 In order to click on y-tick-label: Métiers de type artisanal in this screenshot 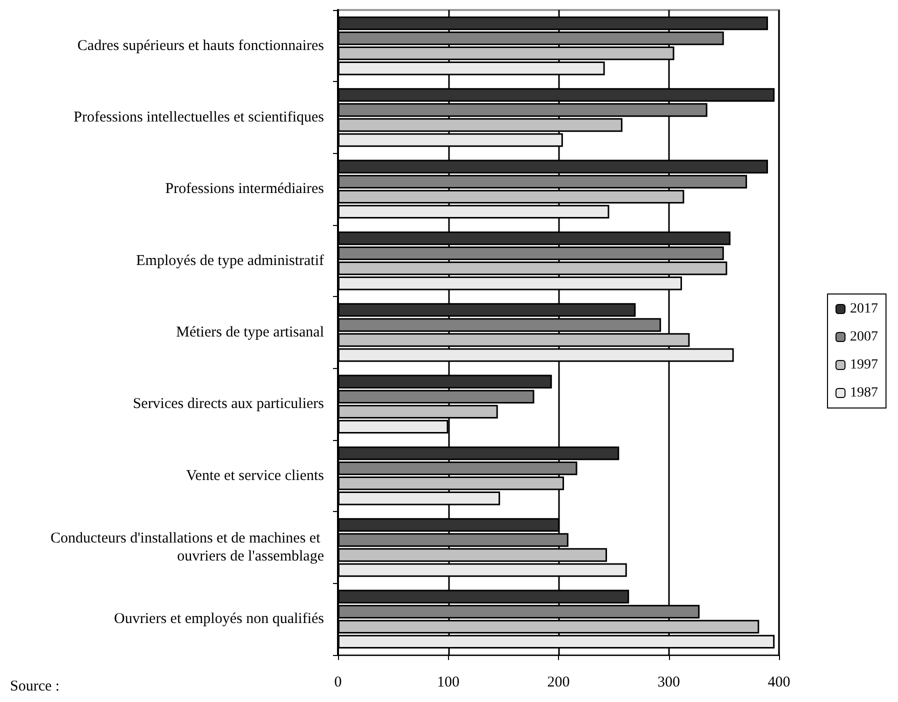, I will do `click(250, 332)`.